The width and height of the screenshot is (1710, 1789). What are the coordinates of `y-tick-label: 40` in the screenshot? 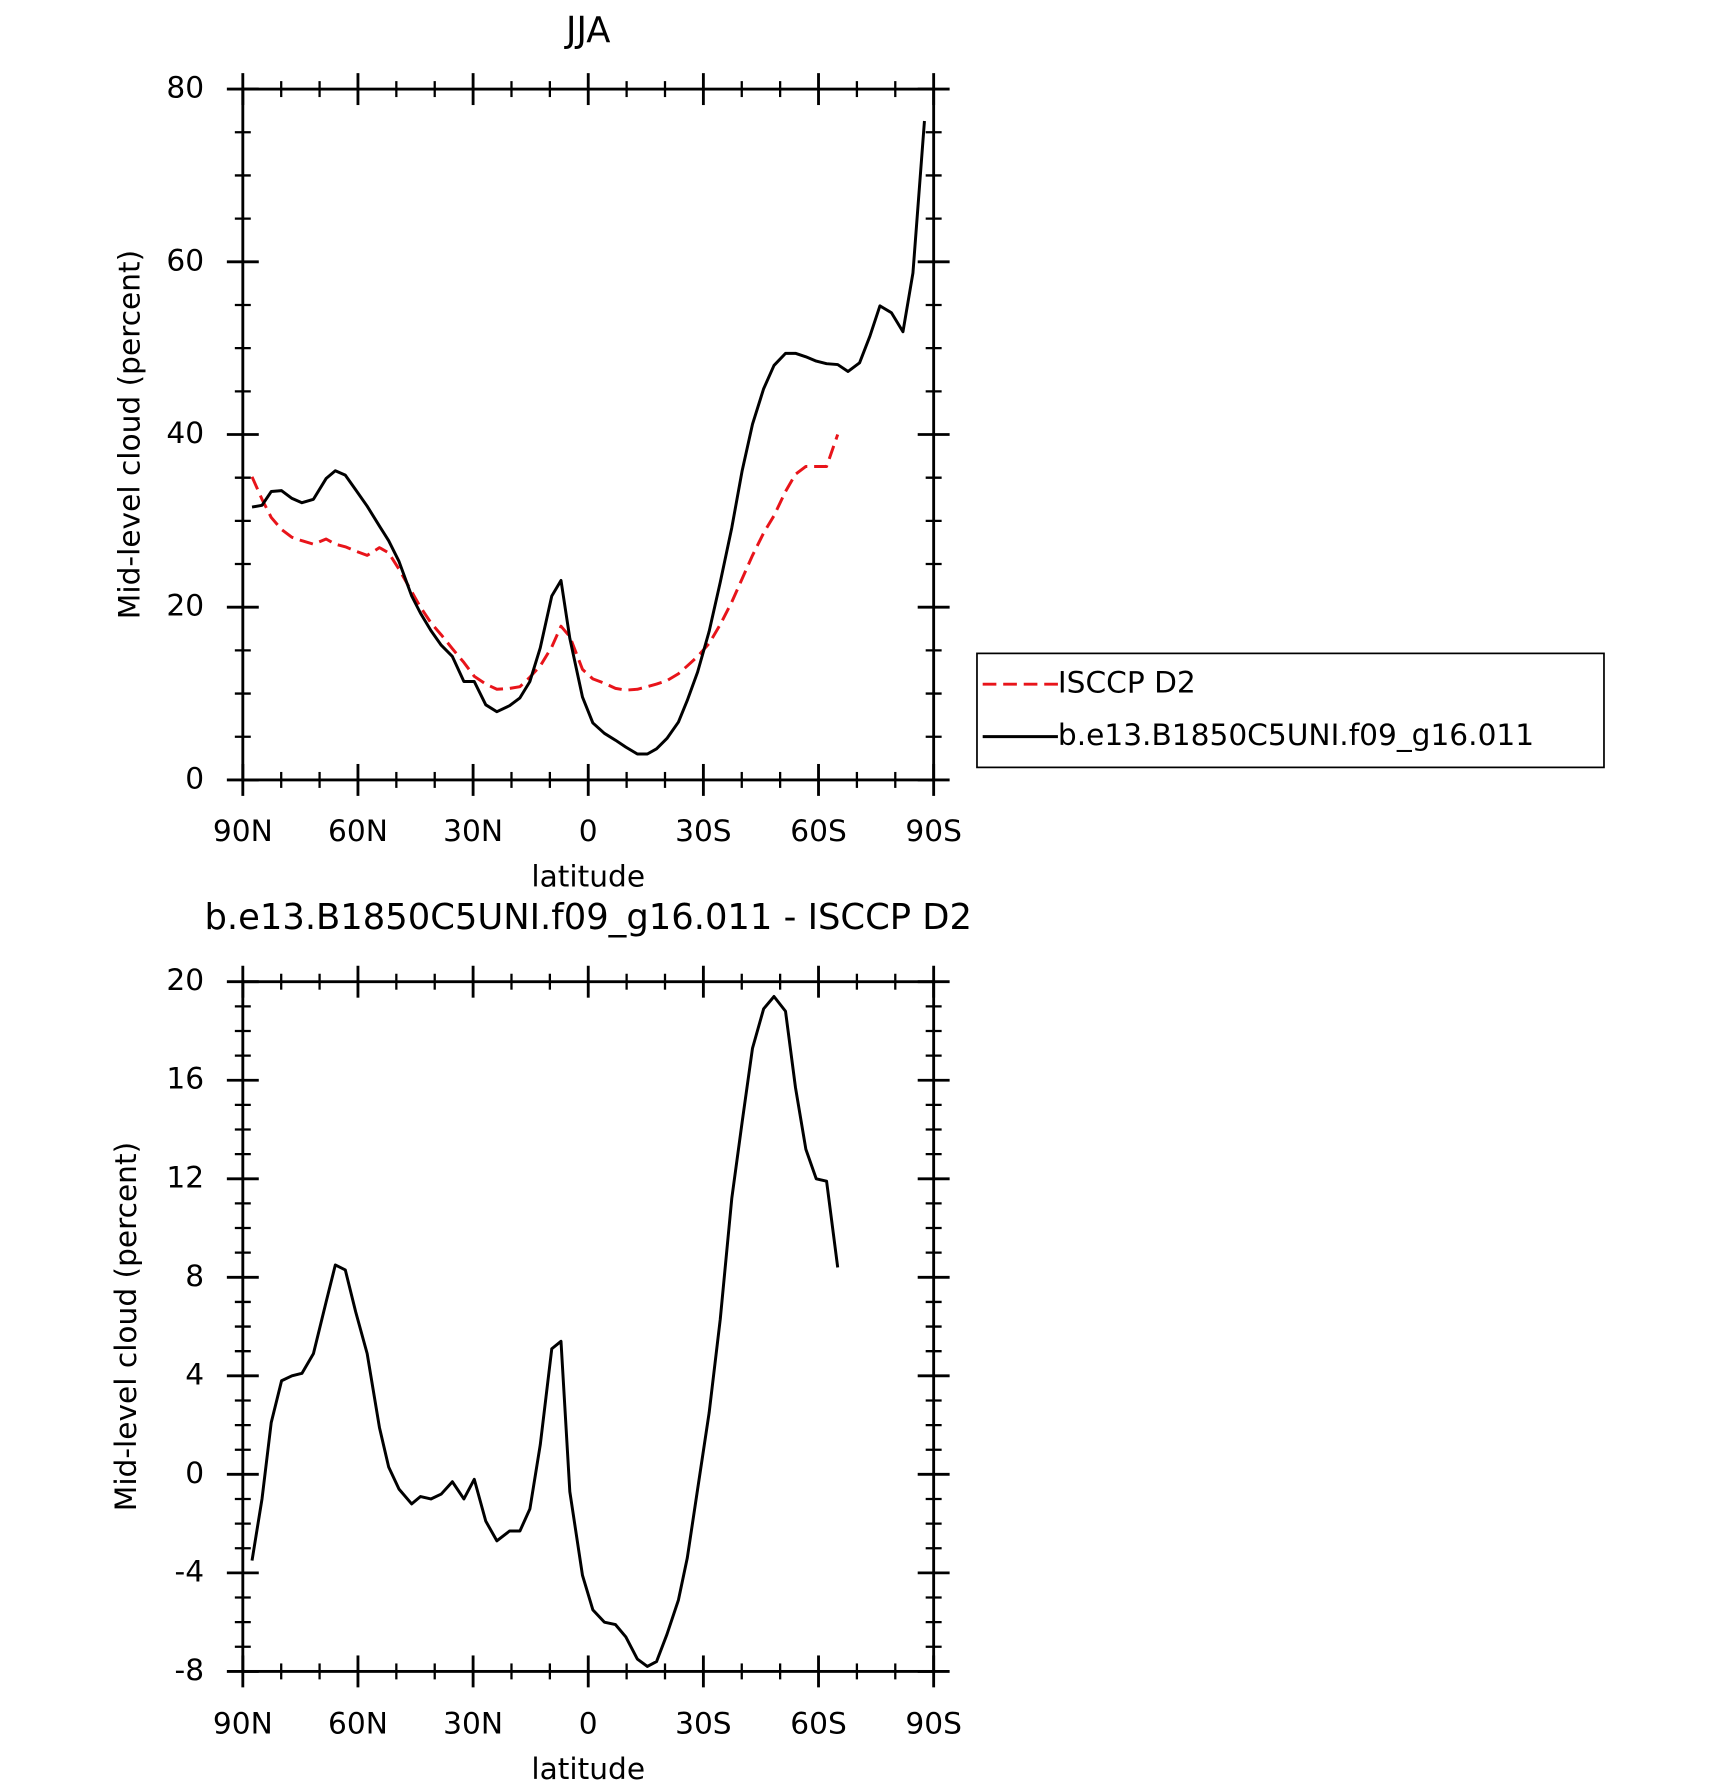 It's located at (185, 432).